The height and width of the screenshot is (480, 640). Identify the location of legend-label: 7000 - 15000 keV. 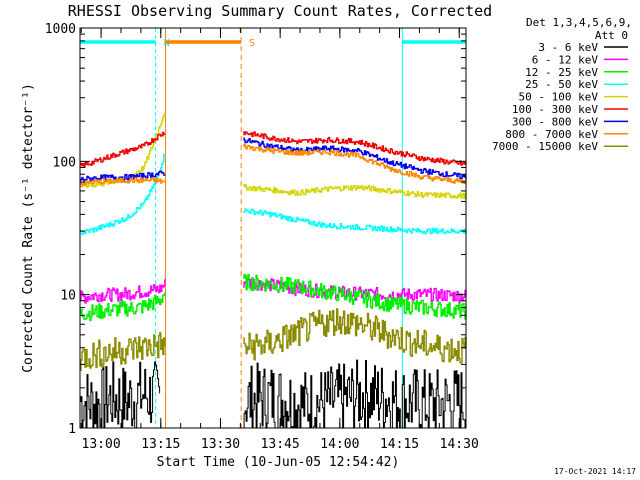
(545, 146).